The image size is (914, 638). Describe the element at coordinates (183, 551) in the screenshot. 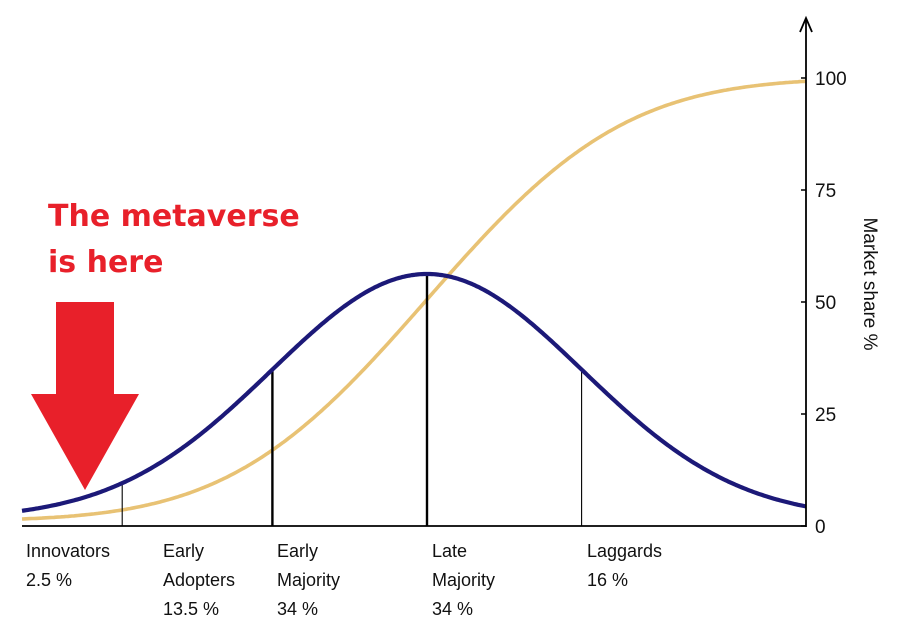

I see `segment-label-2-line-1: Early` at that location.